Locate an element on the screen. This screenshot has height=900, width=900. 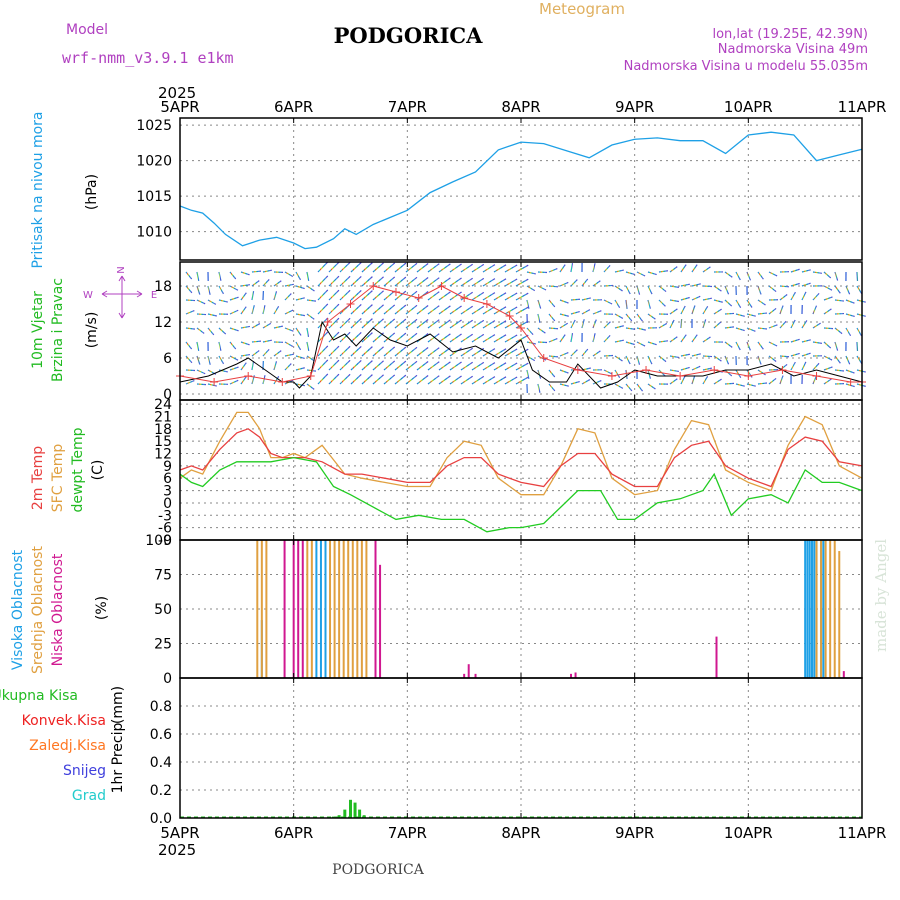
precip-legend-hail: Grad is located at coordinates (89, 796).